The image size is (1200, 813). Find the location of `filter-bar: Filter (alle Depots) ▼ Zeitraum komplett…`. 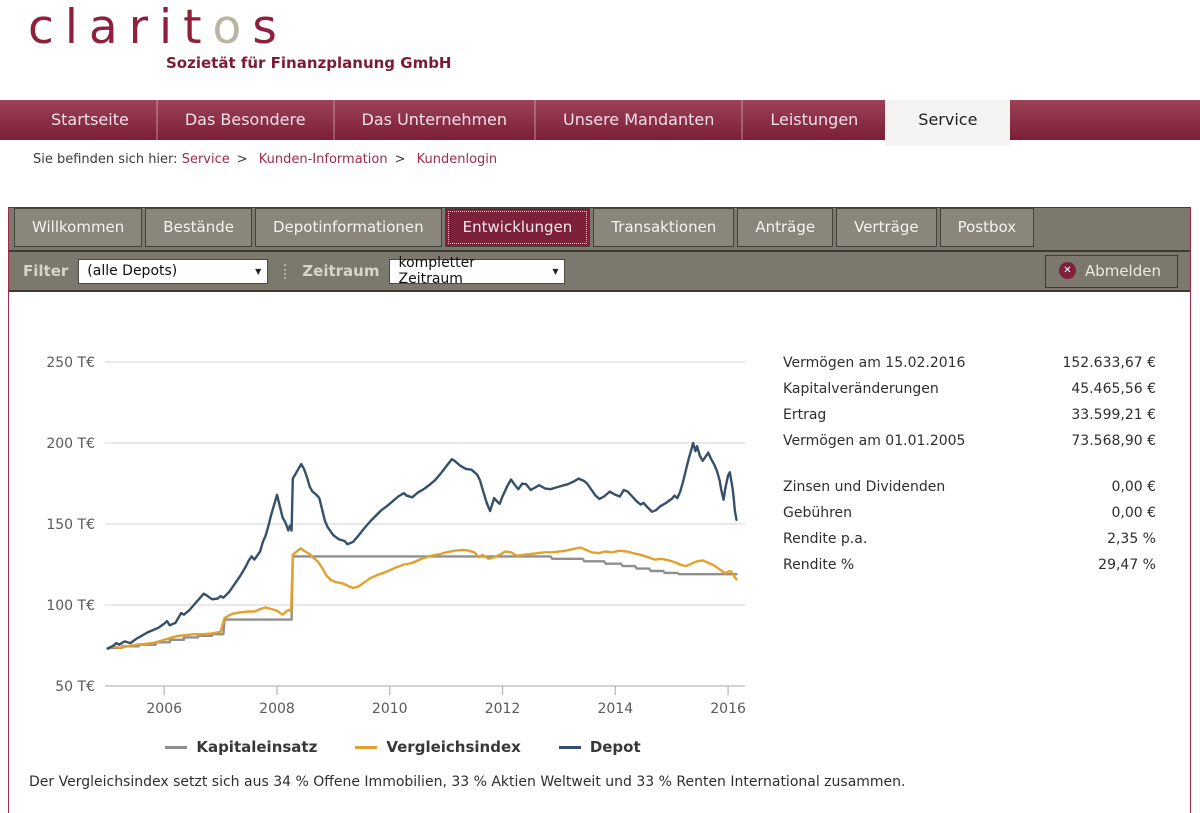

filter-bar: Filter (alle Depots) ▼ Zeitraum komplett… is located at coordinates (599, 272).